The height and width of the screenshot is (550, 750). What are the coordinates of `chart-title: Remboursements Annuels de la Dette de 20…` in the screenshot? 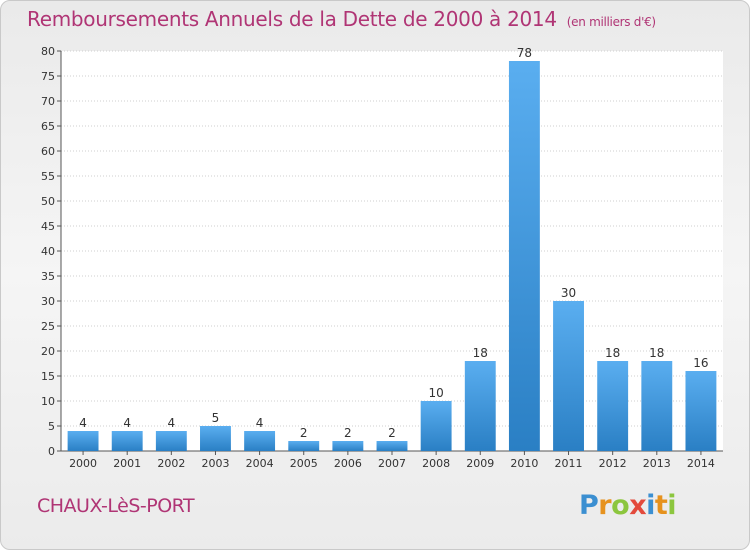 It's located at (341, 19).